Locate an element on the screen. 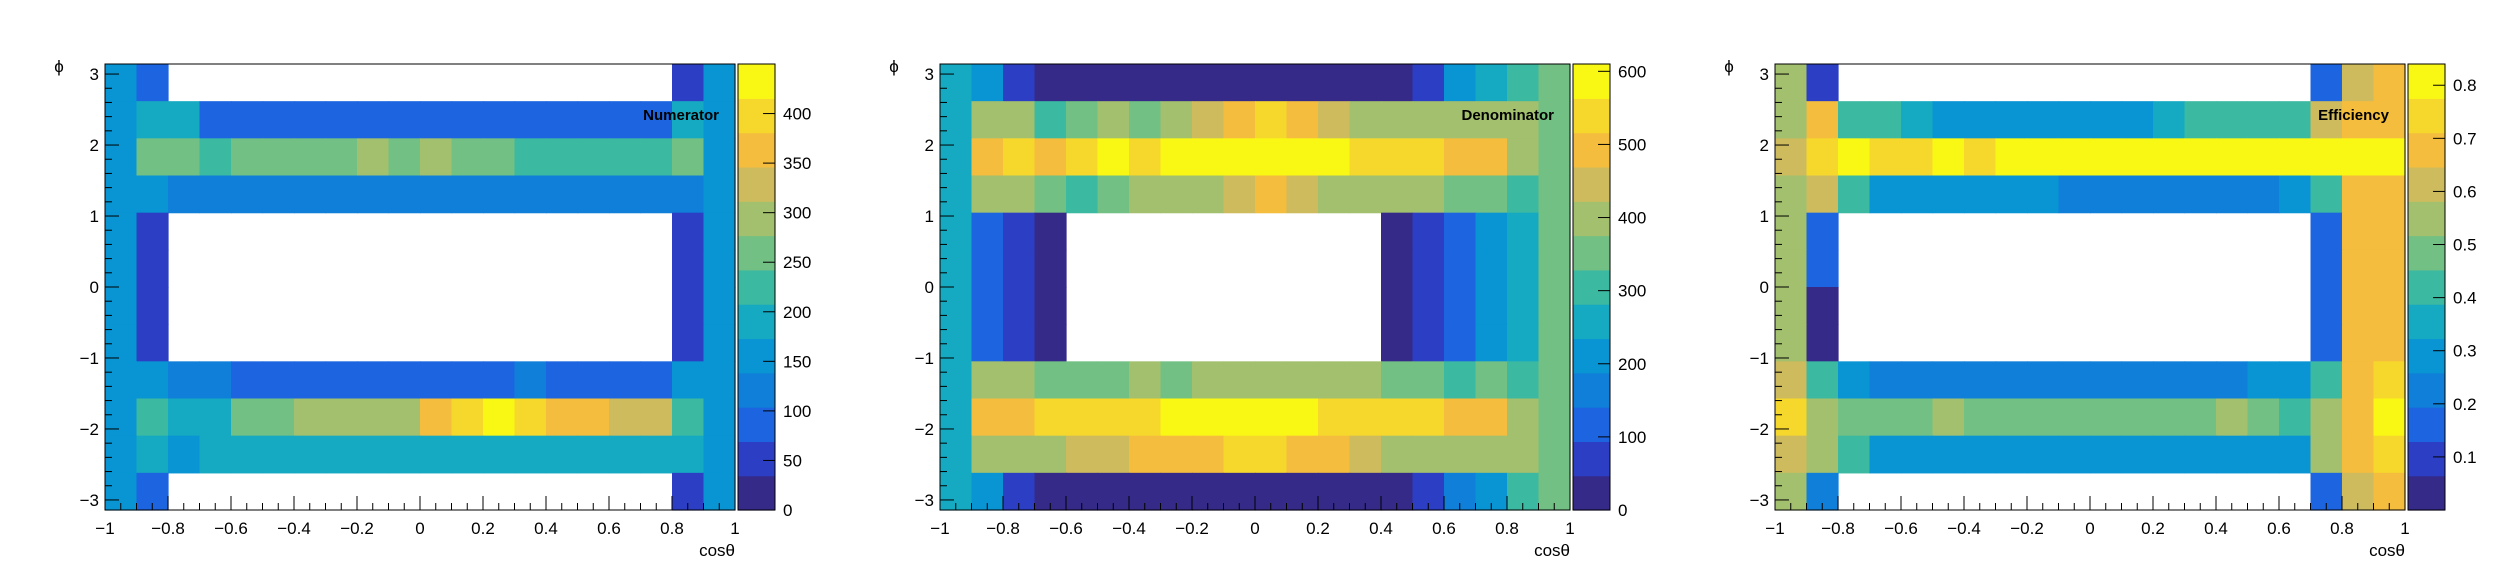  chart-title: Numerator is located at coordinates (681, 115).